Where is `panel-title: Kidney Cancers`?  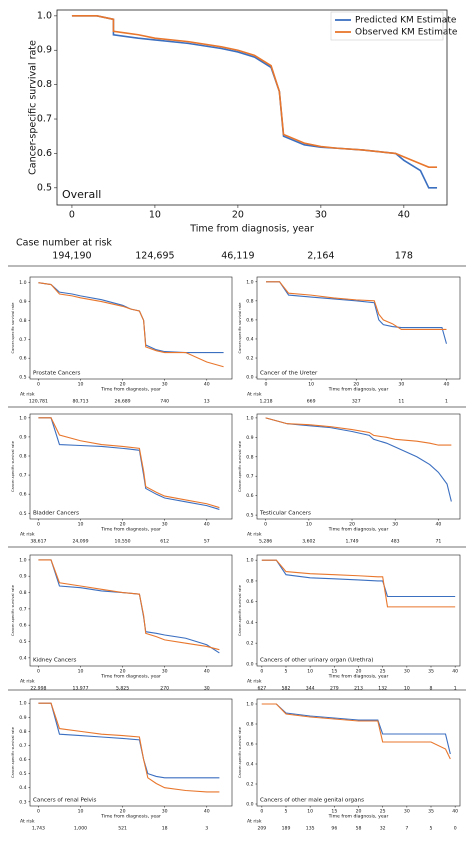
panel-title: Kidney Cancers is located at coordinates (55, 661).